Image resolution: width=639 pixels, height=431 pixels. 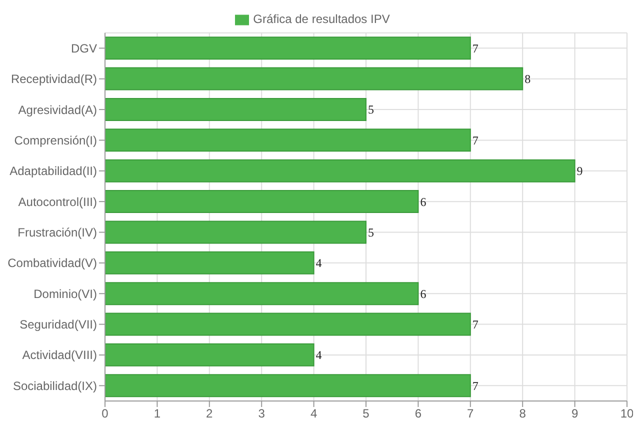 What do you see at coordinates (579, 171) in the screenshot?
I see `data-label: 9` at bounding box center [579, 171].